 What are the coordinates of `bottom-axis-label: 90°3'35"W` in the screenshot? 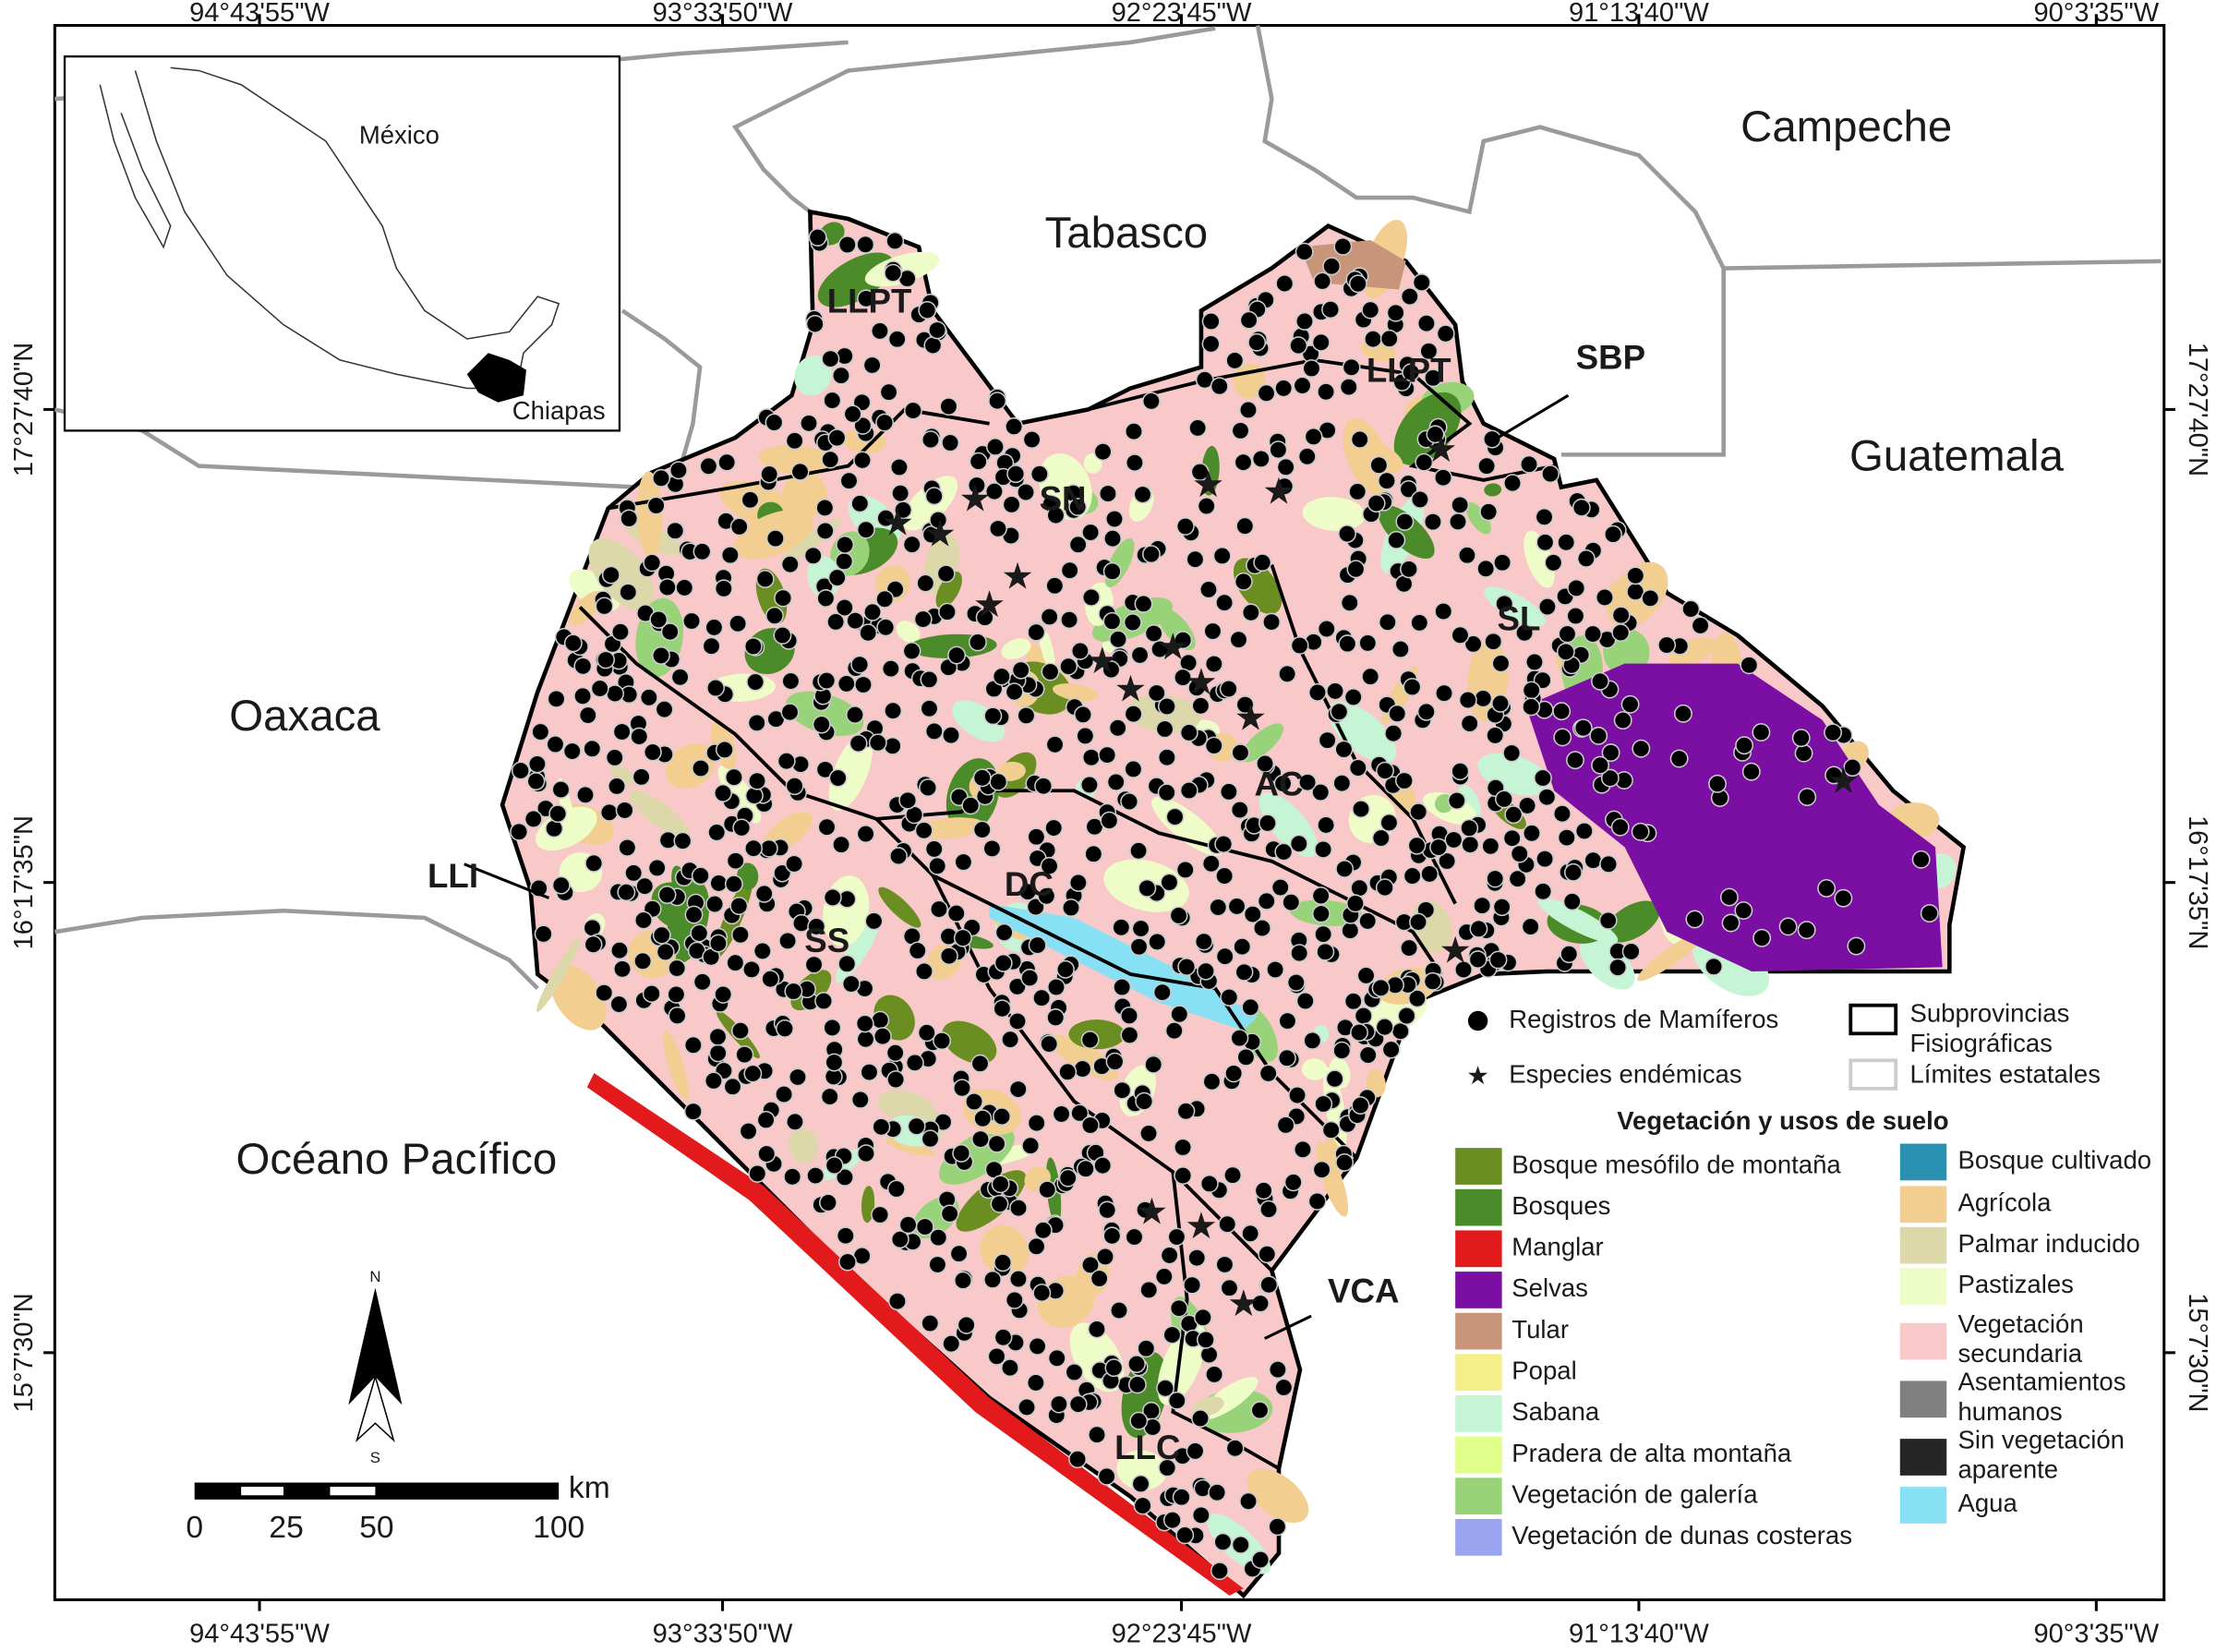 It's located at (2097, 1633).